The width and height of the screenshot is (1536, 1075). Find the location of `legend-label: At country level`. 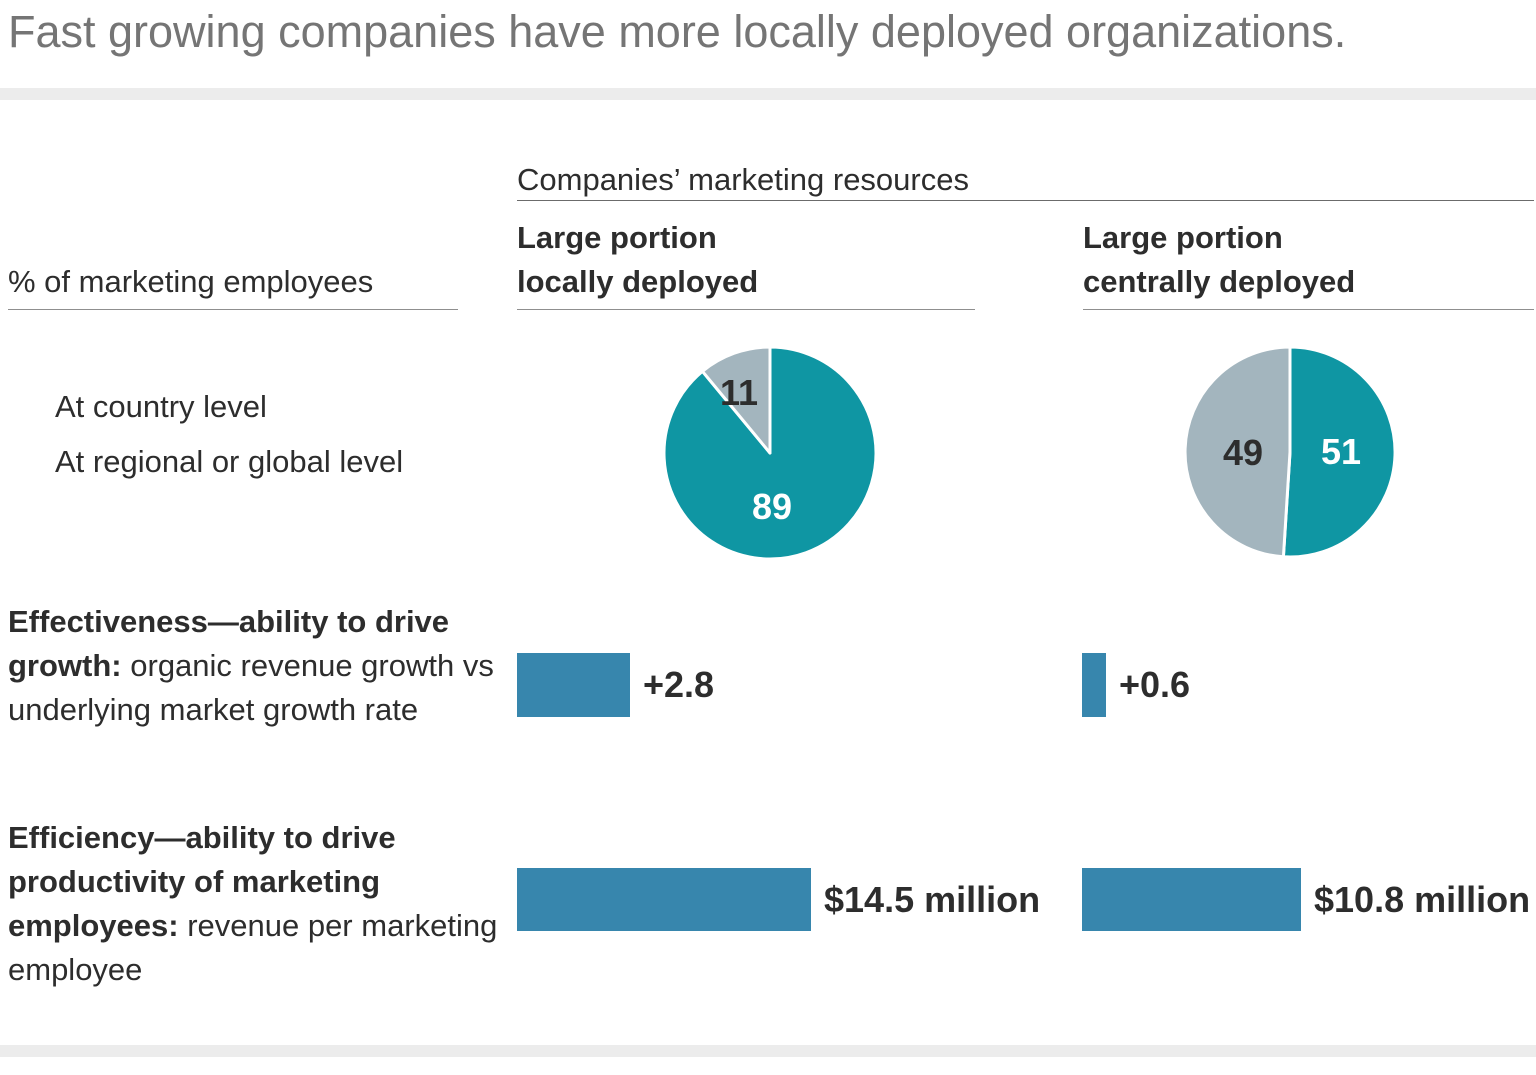

legend-label: At country level is located at coordinates (161, 406).